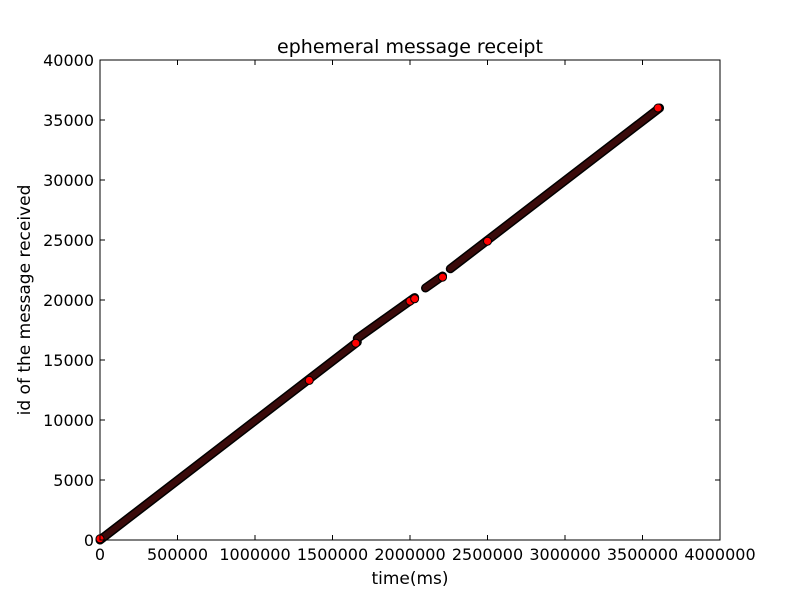 This screenshot has width=800, height=600. Describe the element at coordinates (254, 554) in the screenshot. I see `x-tick-label: 1000000` at that location.